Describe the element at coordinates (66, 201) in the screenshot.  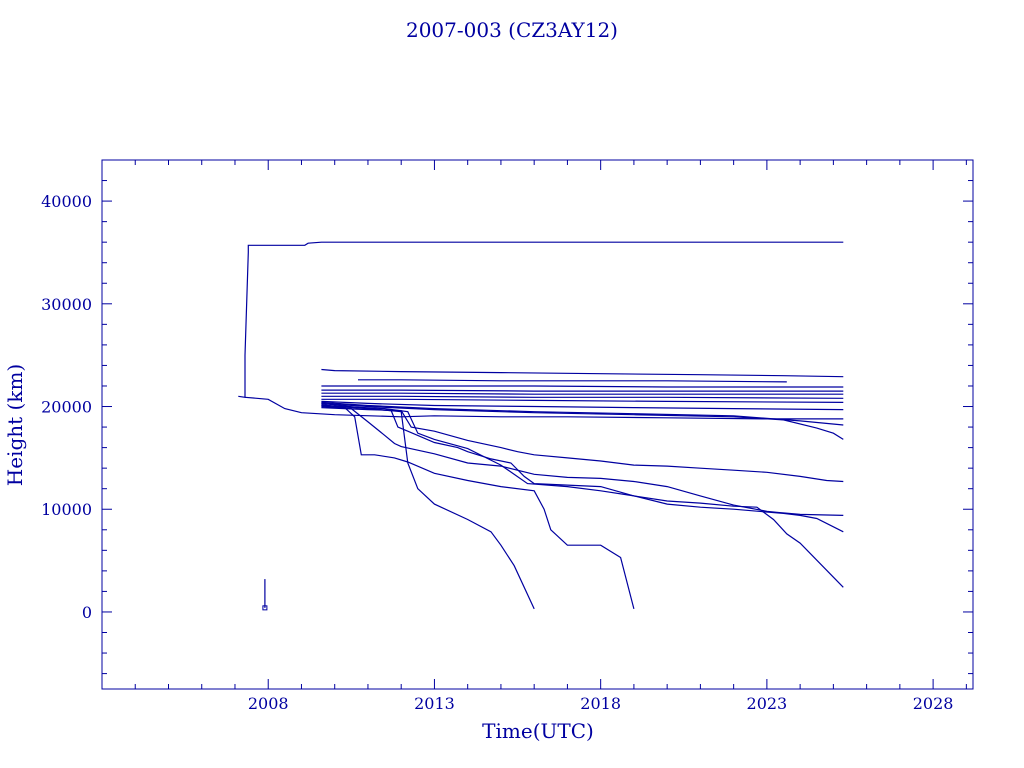
I see `y-tick-label: 40000` at that location.